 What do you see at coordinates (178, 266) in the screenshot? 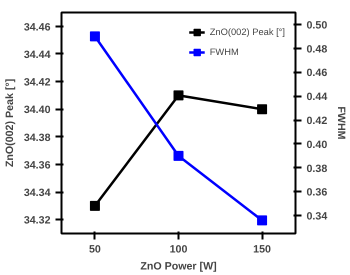
I see `x-axis-title: ZnO Power [W]` at bounding box center [178, 266].